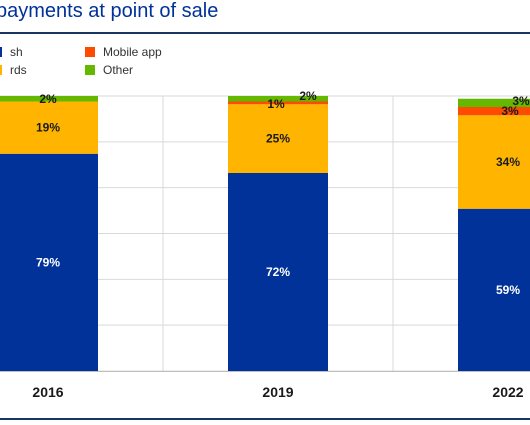  I want to click on bar-segment-cash-2022, so click(494, 289).